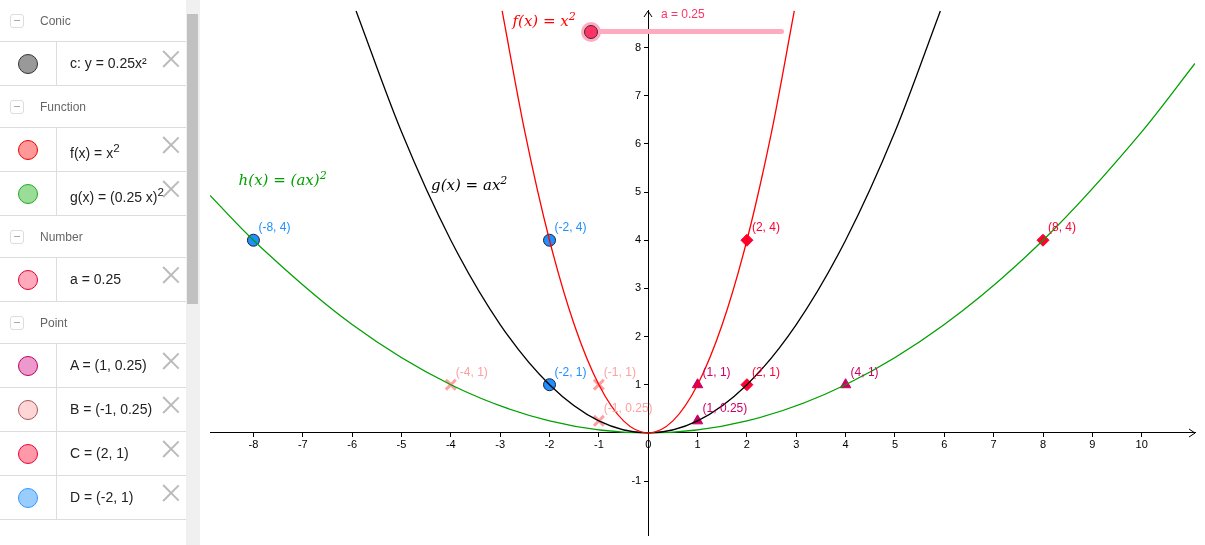 The height and width of the screenshot is (545, 1205). Describe the element at coordinates (1141, 444) in the screenshot. I see `x-tick-label: 10` at that location.